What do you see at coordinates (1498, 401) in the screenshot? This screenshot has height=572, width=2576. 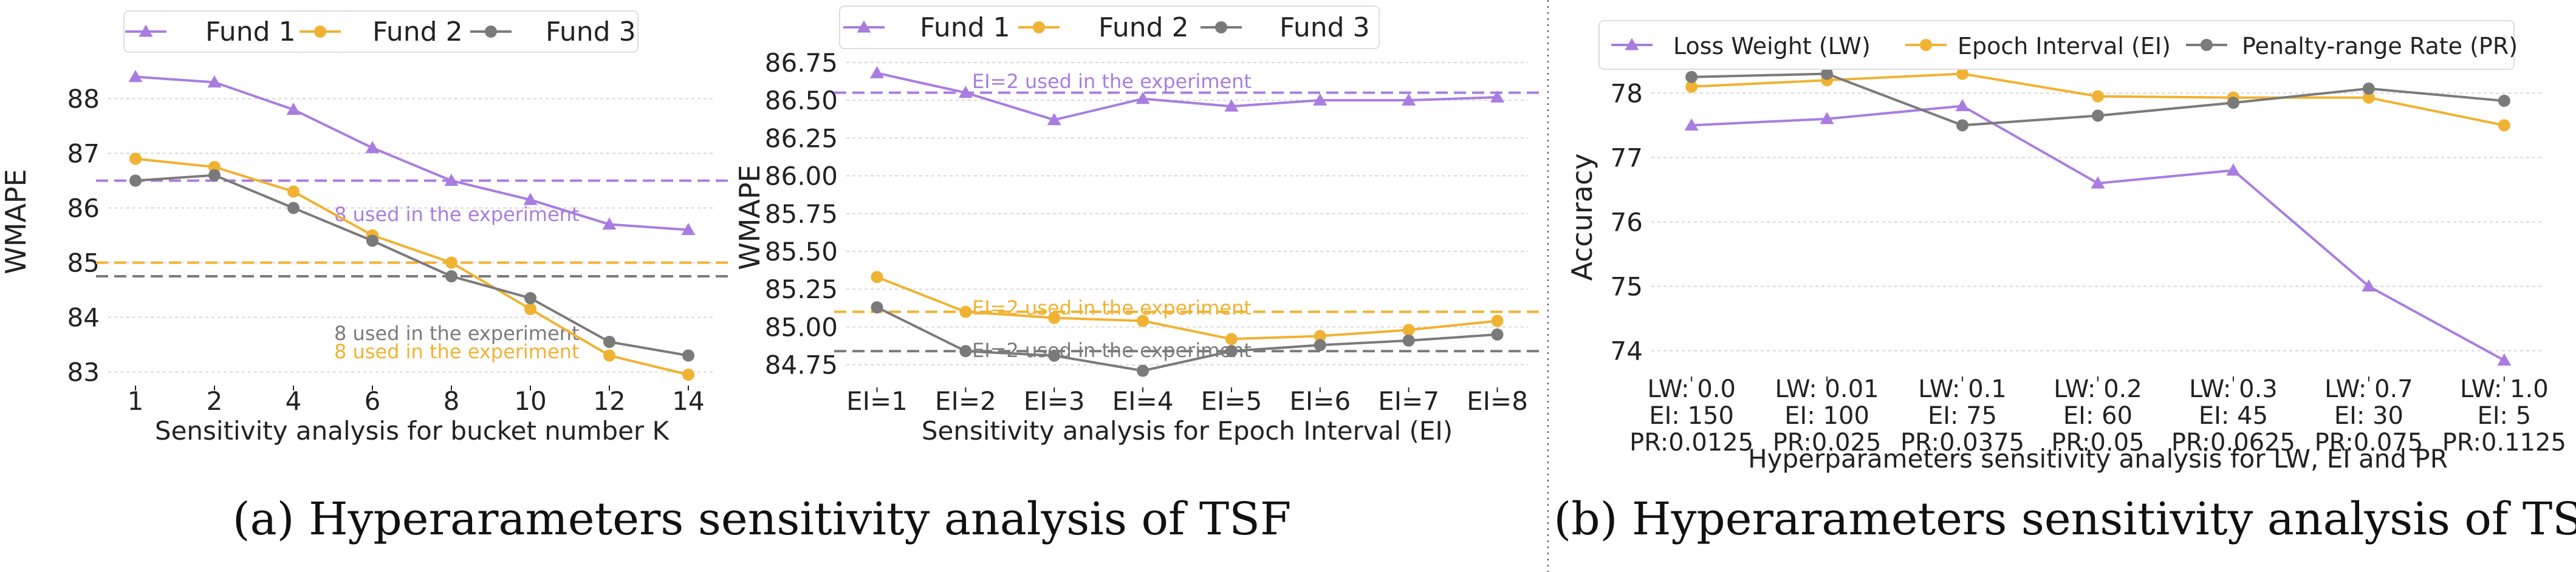 I see `x-tick-label: EI=8` at bounding box center [1498, 401].